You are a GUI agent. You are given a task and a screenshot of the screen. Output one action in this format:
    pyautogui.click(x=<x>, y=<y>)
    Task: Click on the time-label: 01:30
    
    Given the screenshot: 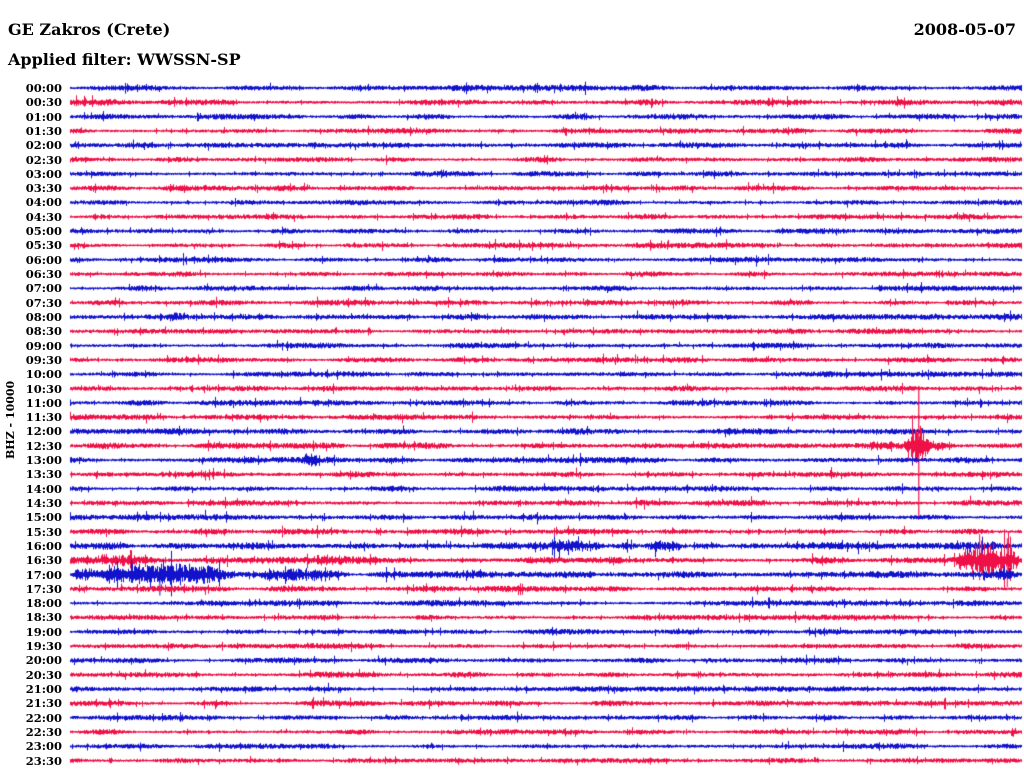 What is the action you would take?
    pyautogui.click(x=43, y=130)
    